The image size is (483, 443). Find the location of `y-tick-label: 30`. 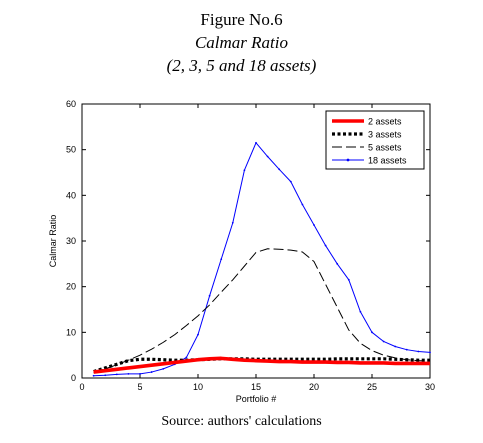

y-tick-label: 30 is located at coordinates (71, 241).